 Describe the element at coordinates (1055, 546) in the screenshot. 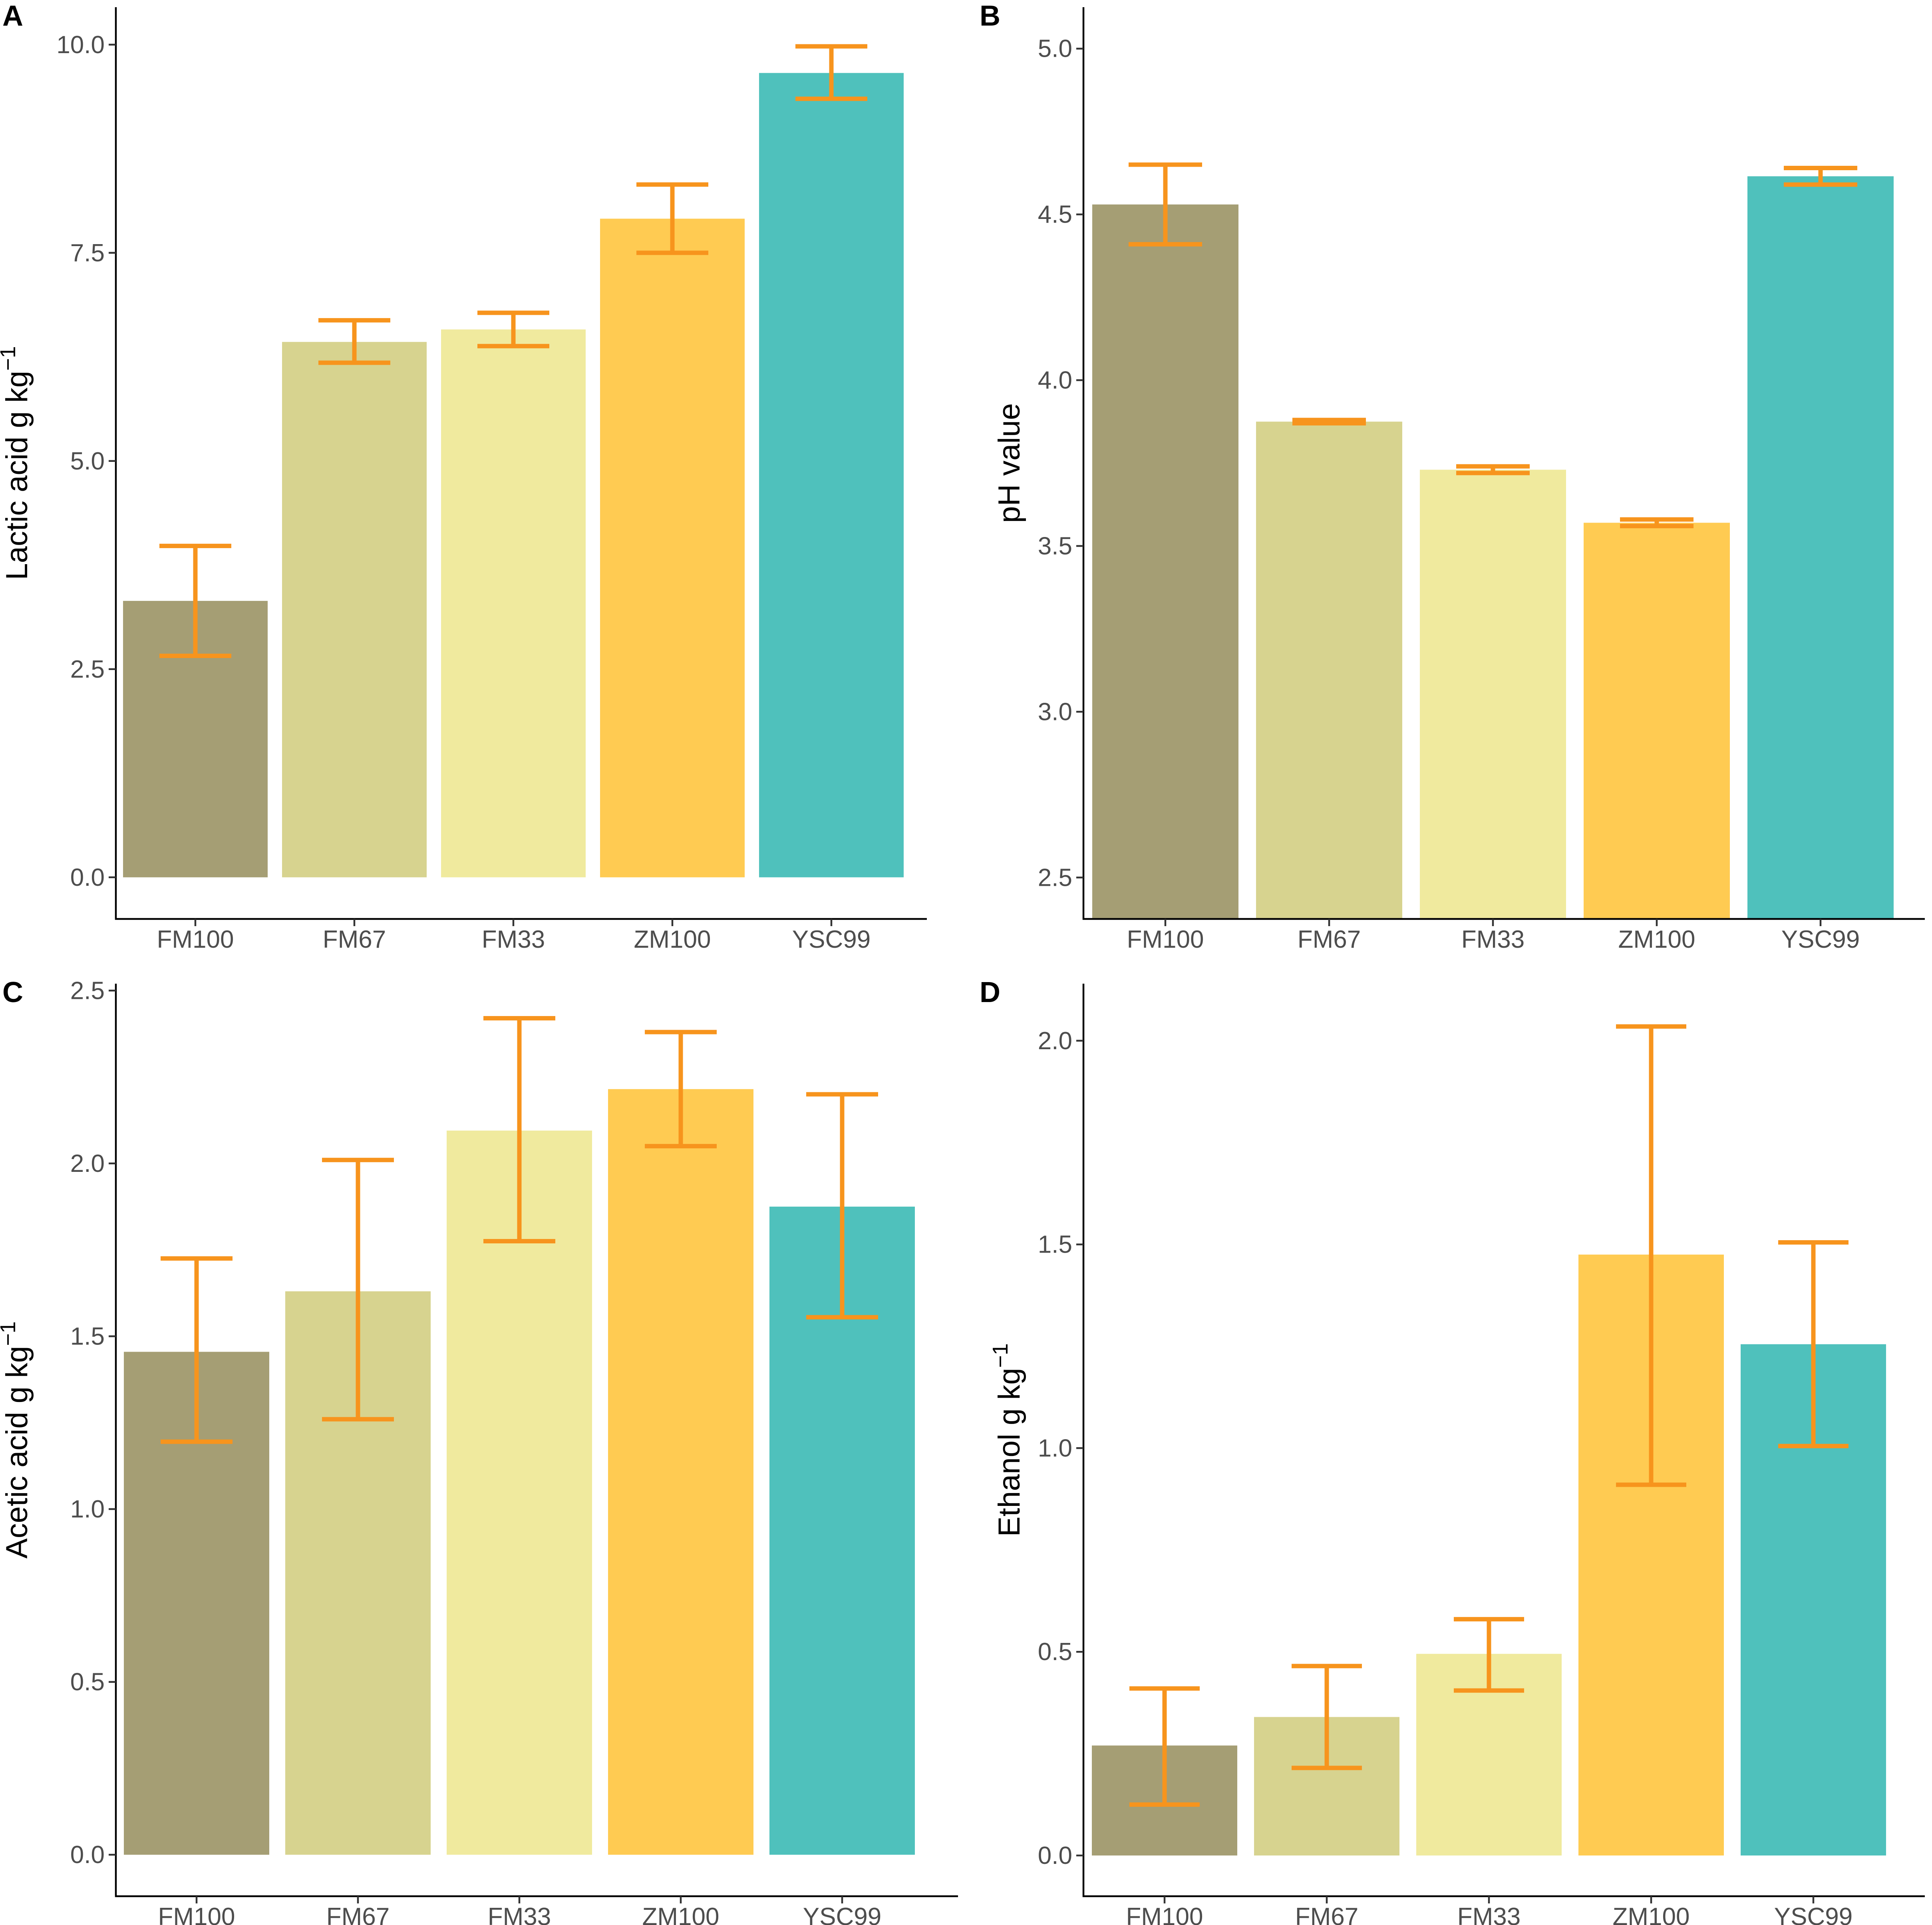

I see `y-tick-label: 3.5` at that location.